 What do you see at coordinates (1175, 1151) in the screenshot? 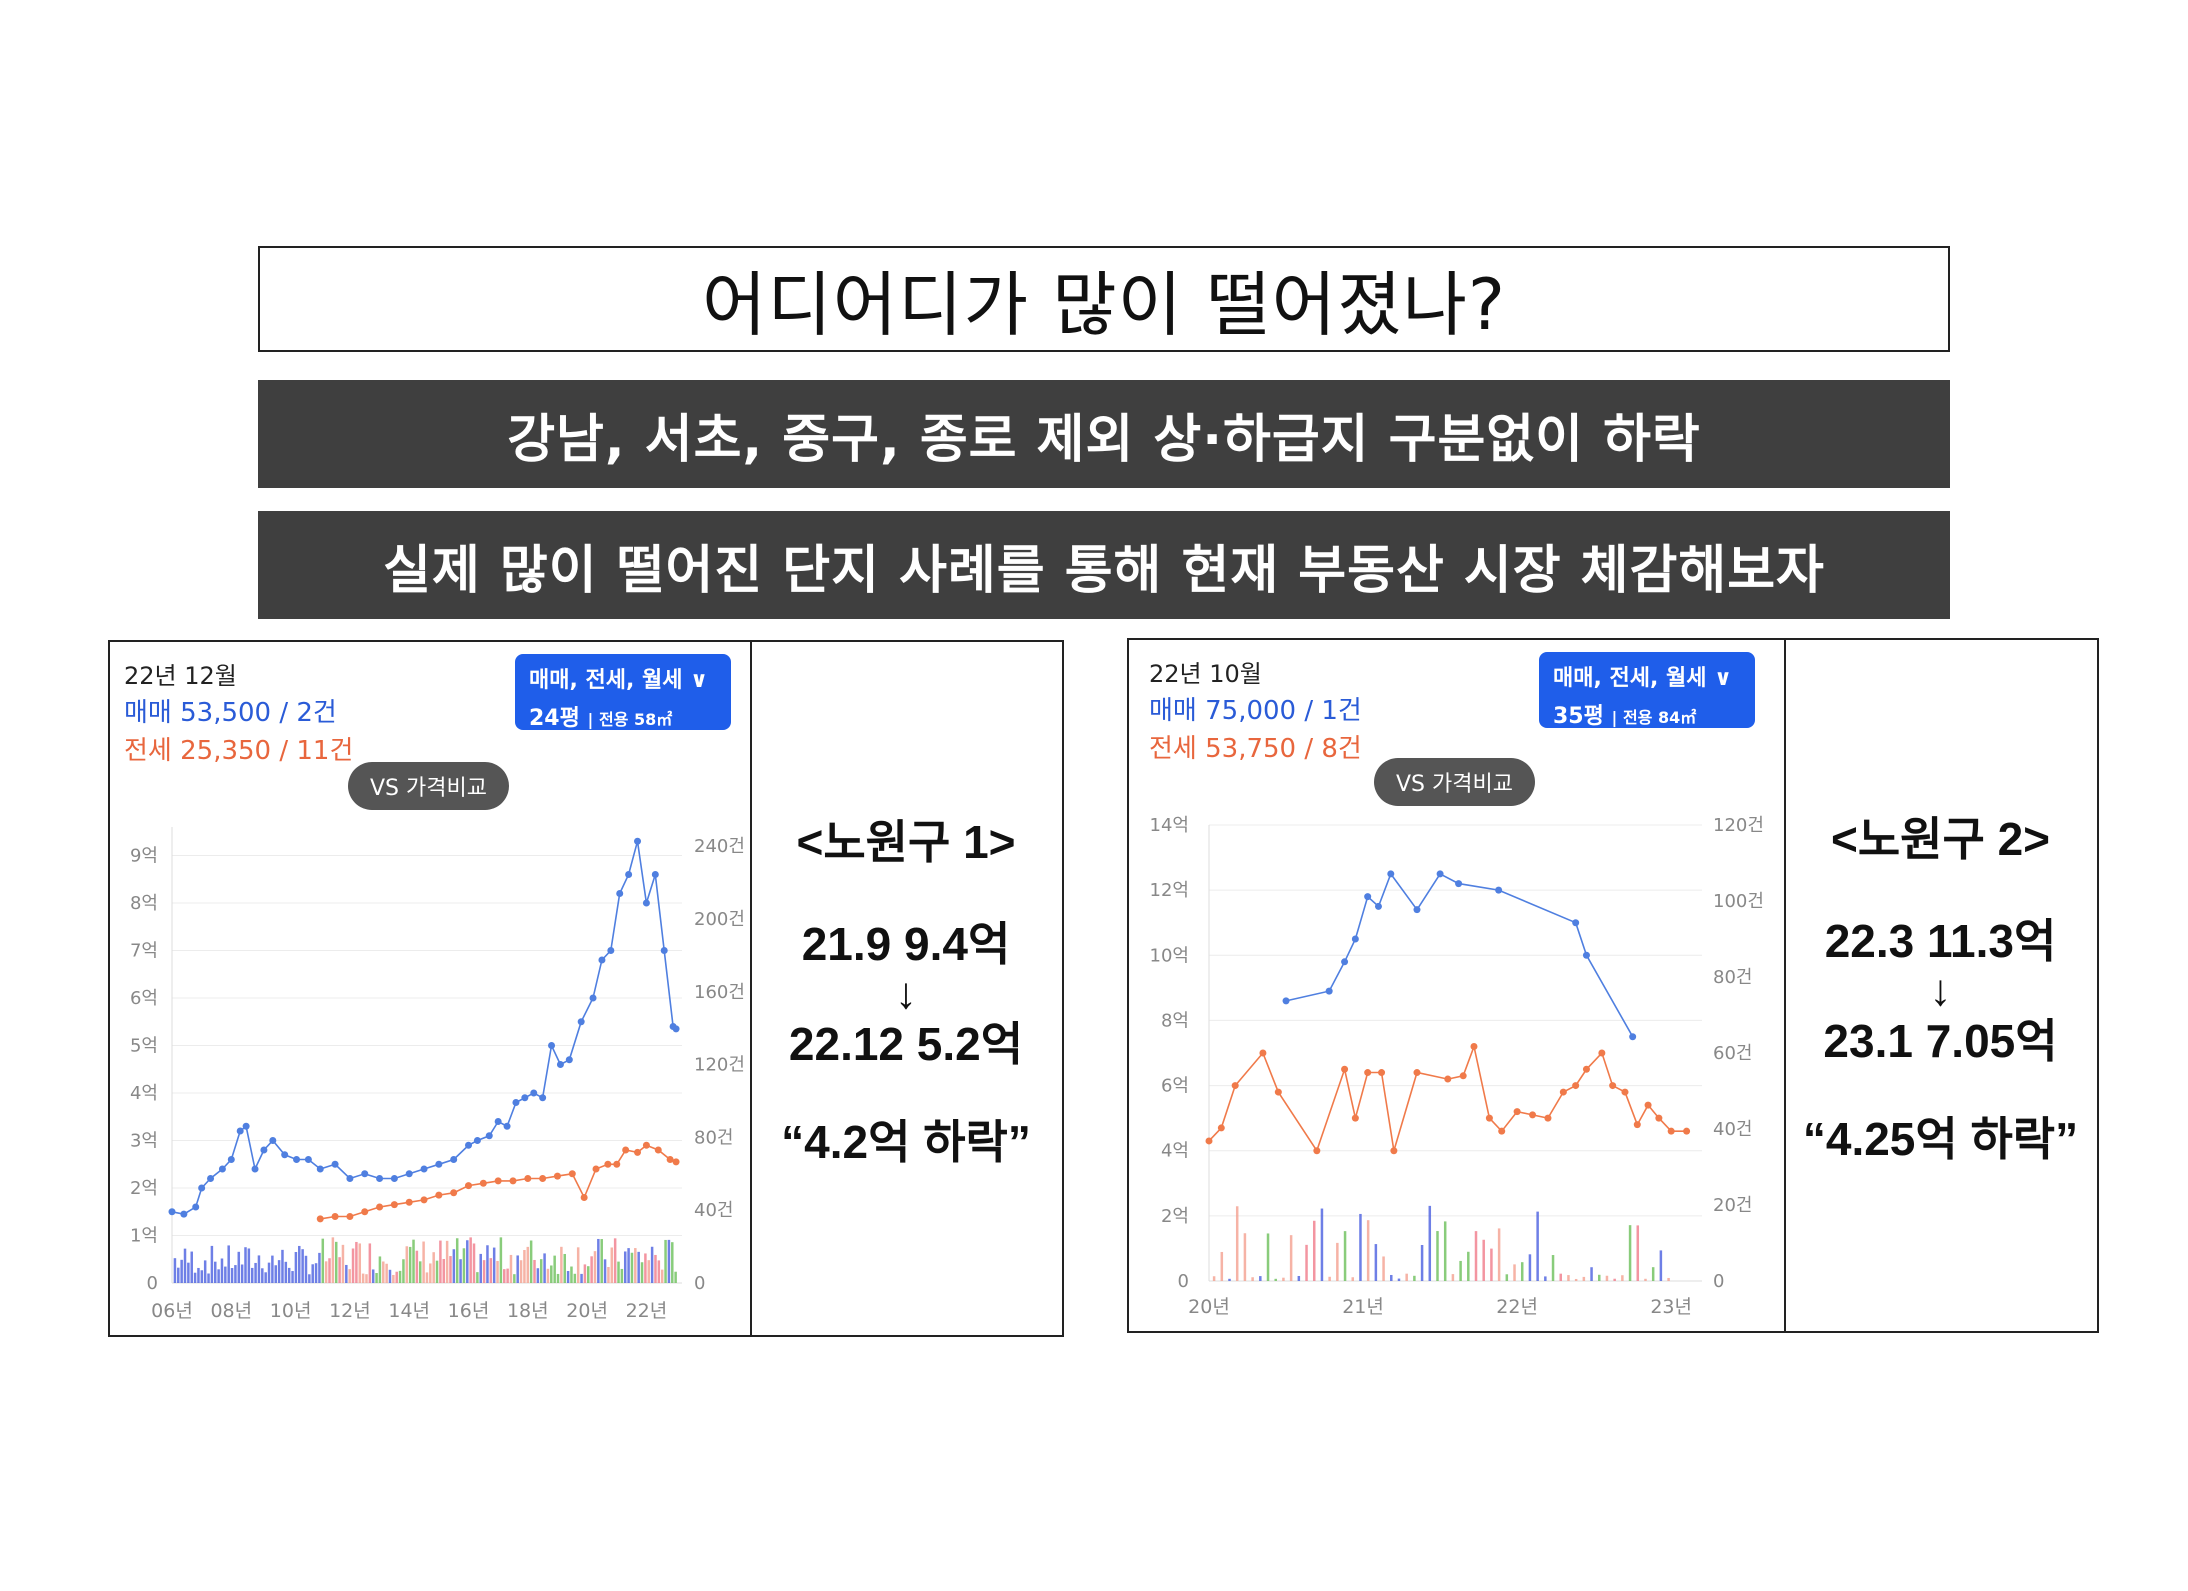
I see `y-tick-label: 4억` at bounding box center [1175, 1151].